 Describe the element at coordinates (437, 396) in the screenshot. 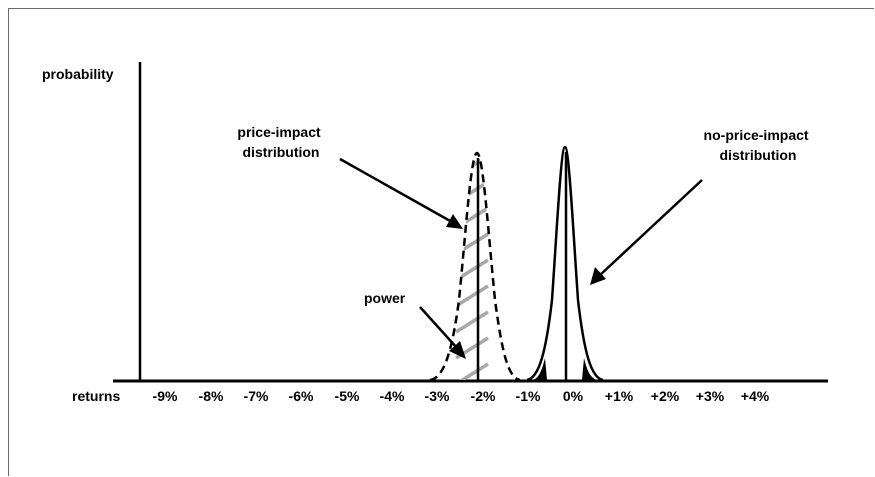

I see `tick-label: -3%` at that location.